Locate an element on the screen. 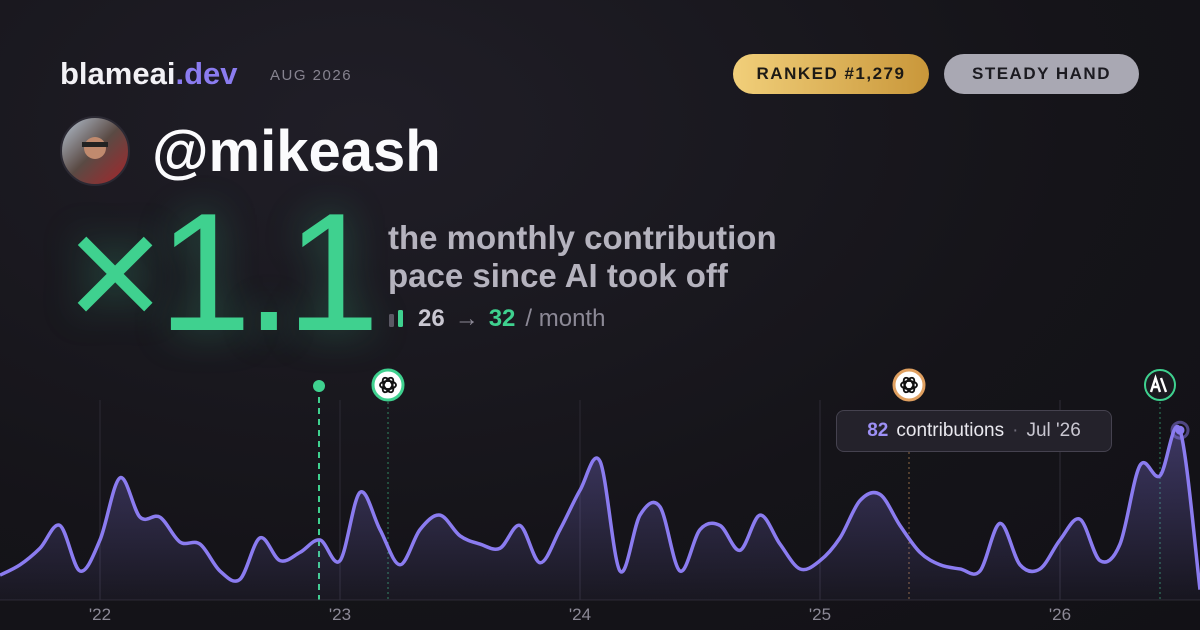  pace-stats: 26 → 32 / month is located at coordinates (496, 319).